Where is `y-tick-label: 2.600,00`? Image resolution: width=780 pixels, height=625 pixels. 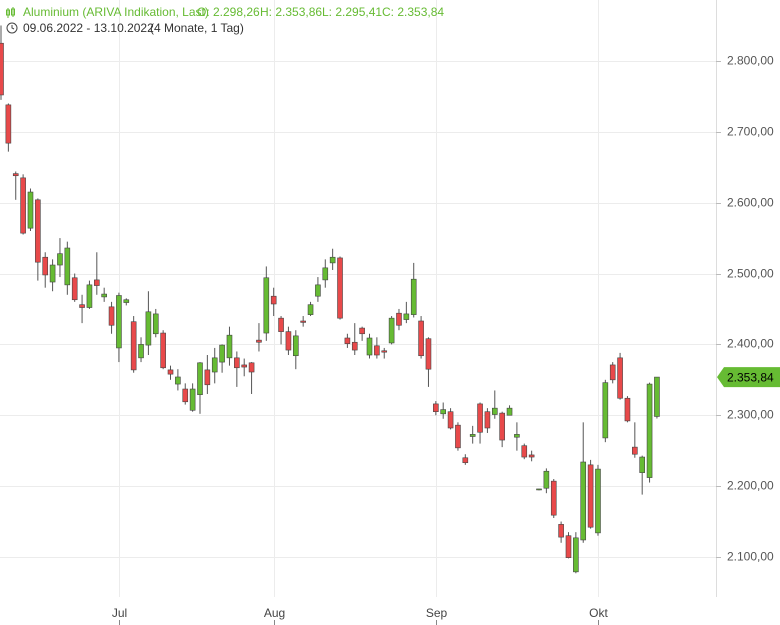 y-tick-label: 2.600,00 is located at coordinates (750, 203).